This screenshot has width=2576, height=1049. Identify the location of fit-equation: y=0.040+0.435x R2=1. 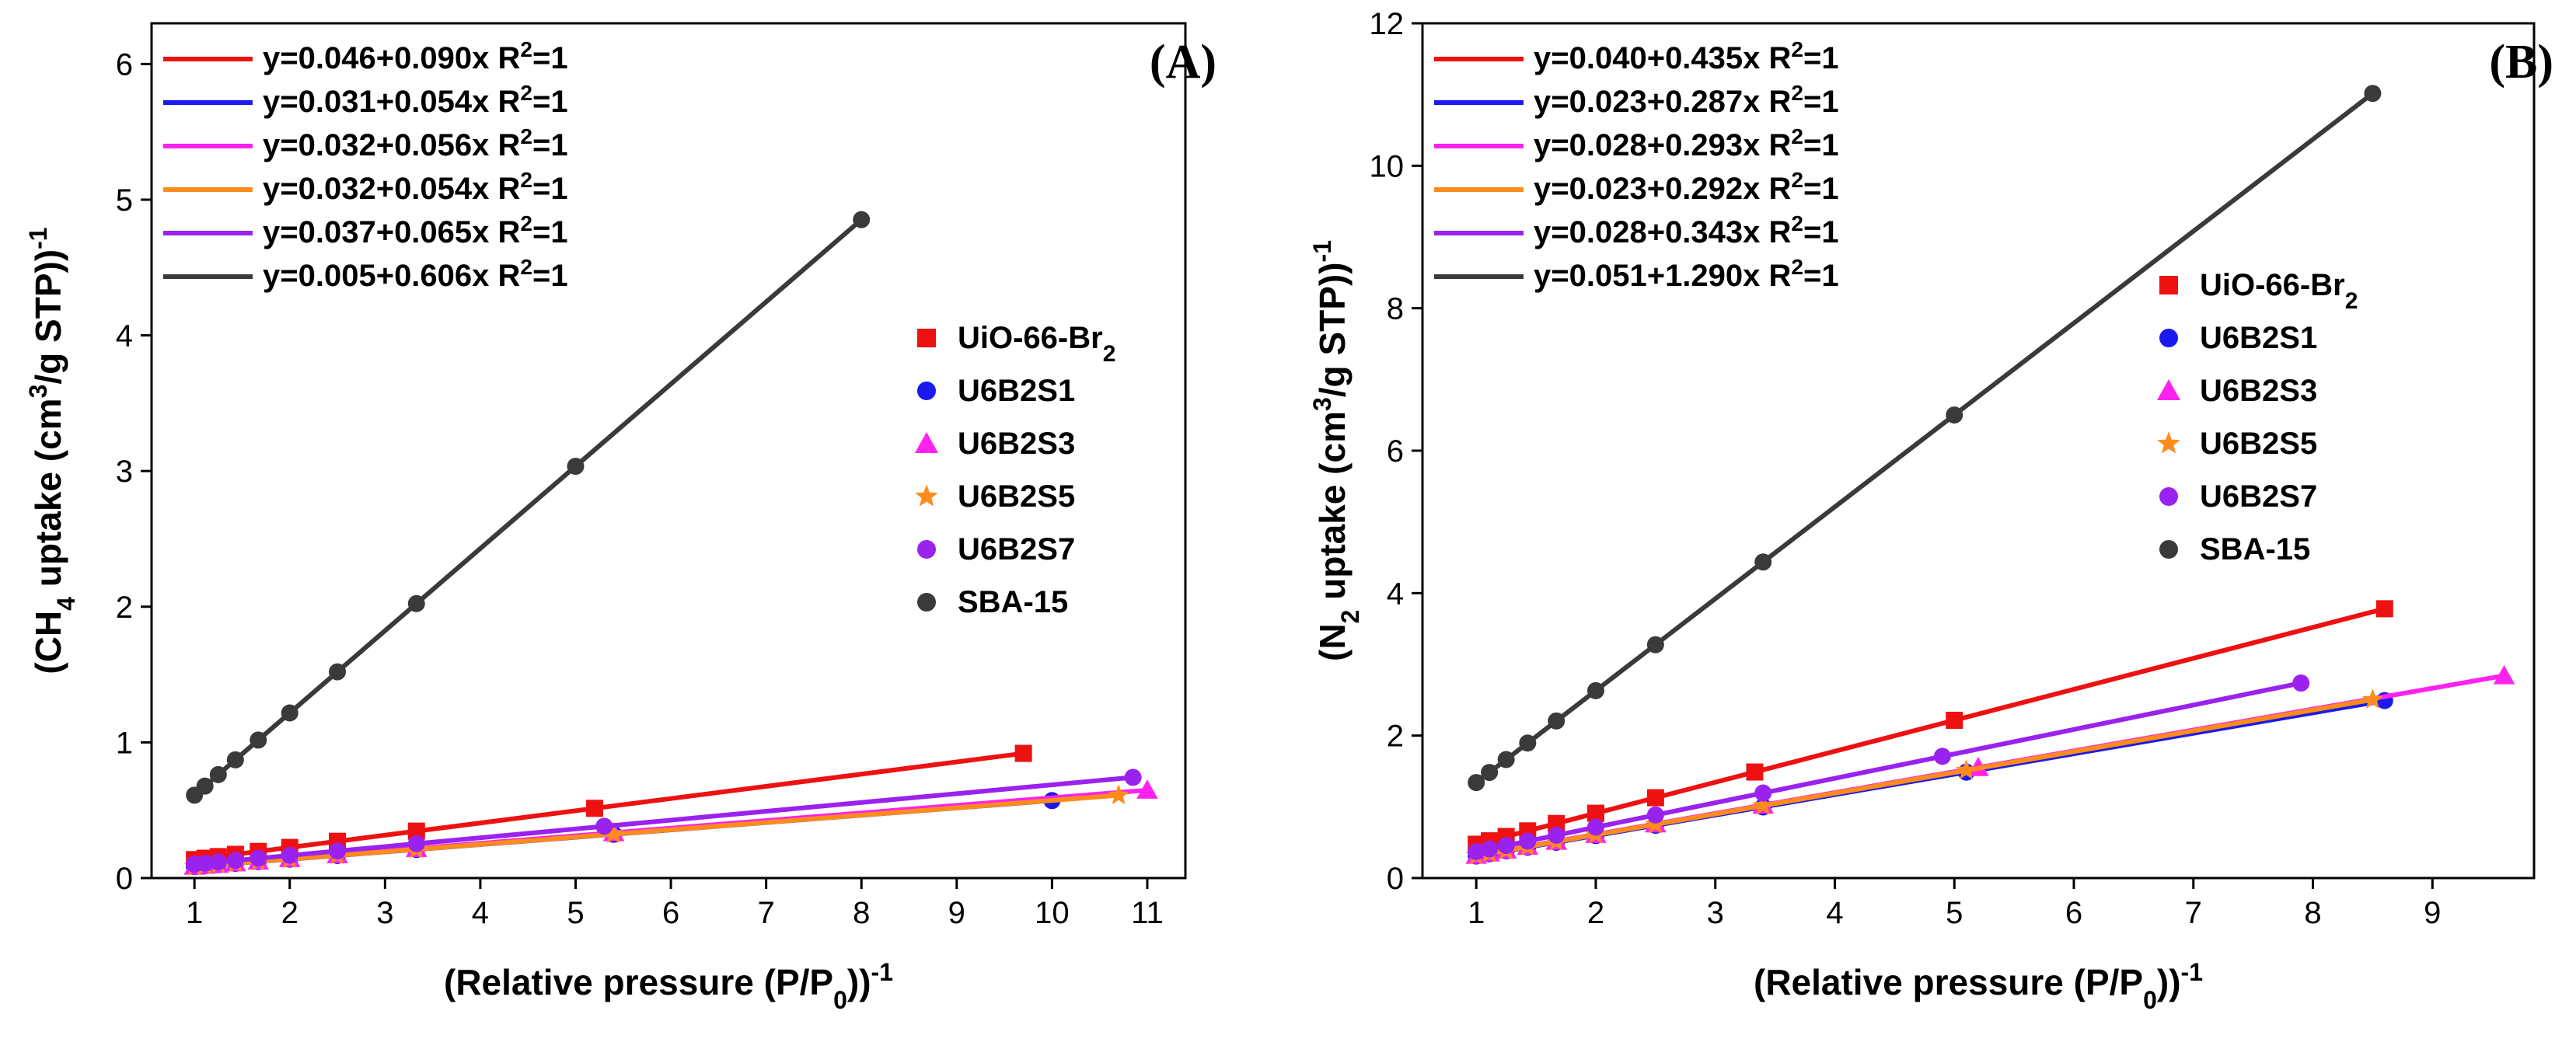
(1687, 56).